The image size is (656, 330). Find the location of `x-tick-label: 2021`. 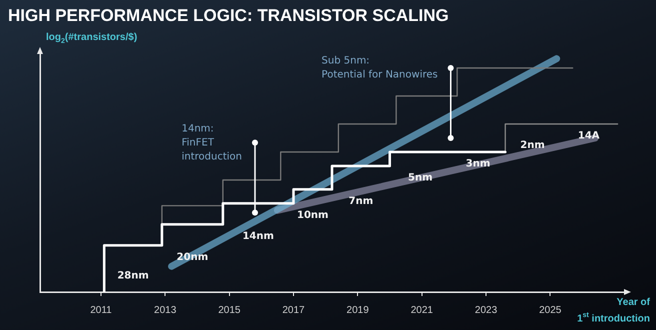

x-tick-label: 2021 is located at coordinates (422, 310).